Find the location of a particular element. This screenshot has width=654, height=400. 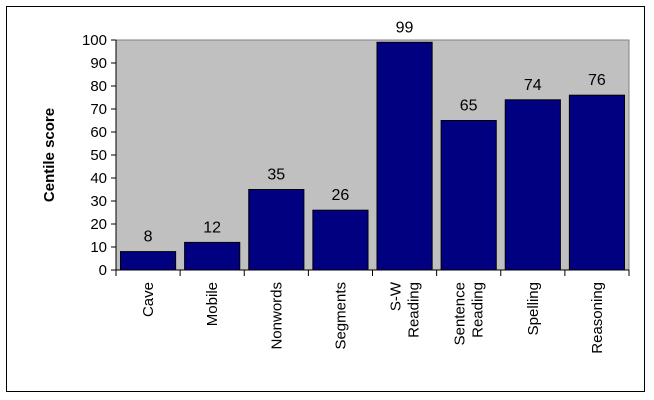

y-tick-label: 90 is located at coordinates (98, 63).